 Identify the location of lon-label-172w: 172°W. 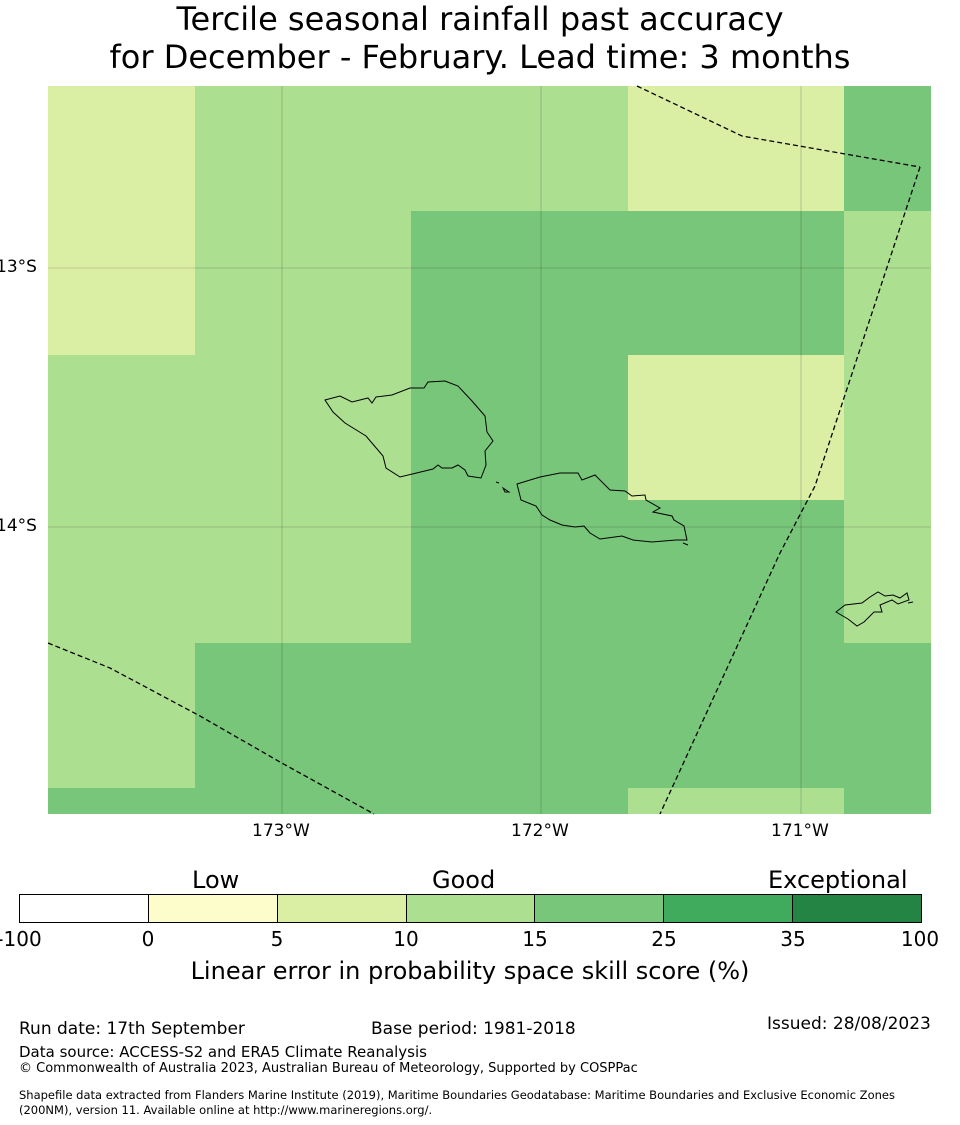
(540, 831).